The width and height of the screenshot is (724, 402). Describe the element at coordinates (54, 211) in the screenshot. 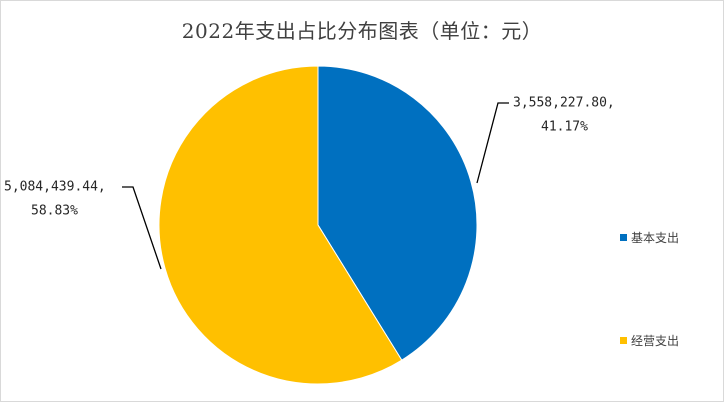

I see `data-label-percent-1: 58.83%` at that location.